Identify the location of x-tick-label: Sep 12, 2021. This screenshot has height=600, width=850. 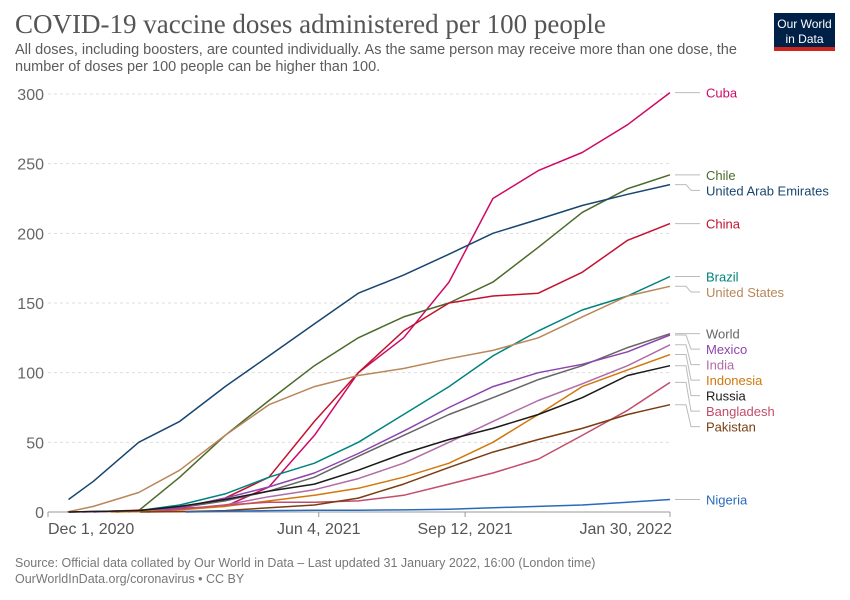
(465, 529).